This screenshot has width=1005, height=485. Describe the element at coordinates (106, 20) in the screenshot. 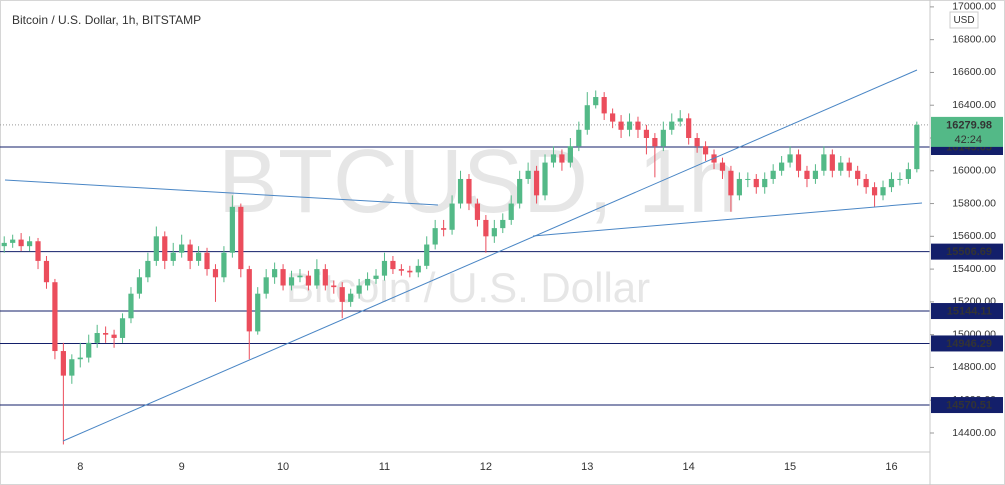

I see `chart-title: Bitcoin / U.S. Dollar, 1h, BITSTAMP` at that location.